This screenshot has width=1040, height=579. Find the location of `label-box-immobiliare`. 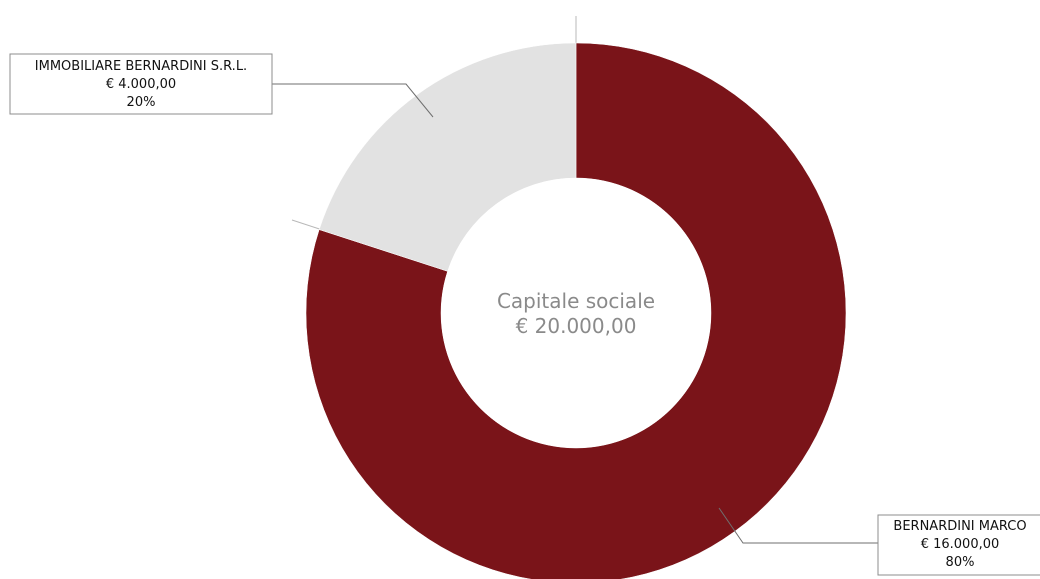

label-box-immobiliare is located at coordinates (141, 84).